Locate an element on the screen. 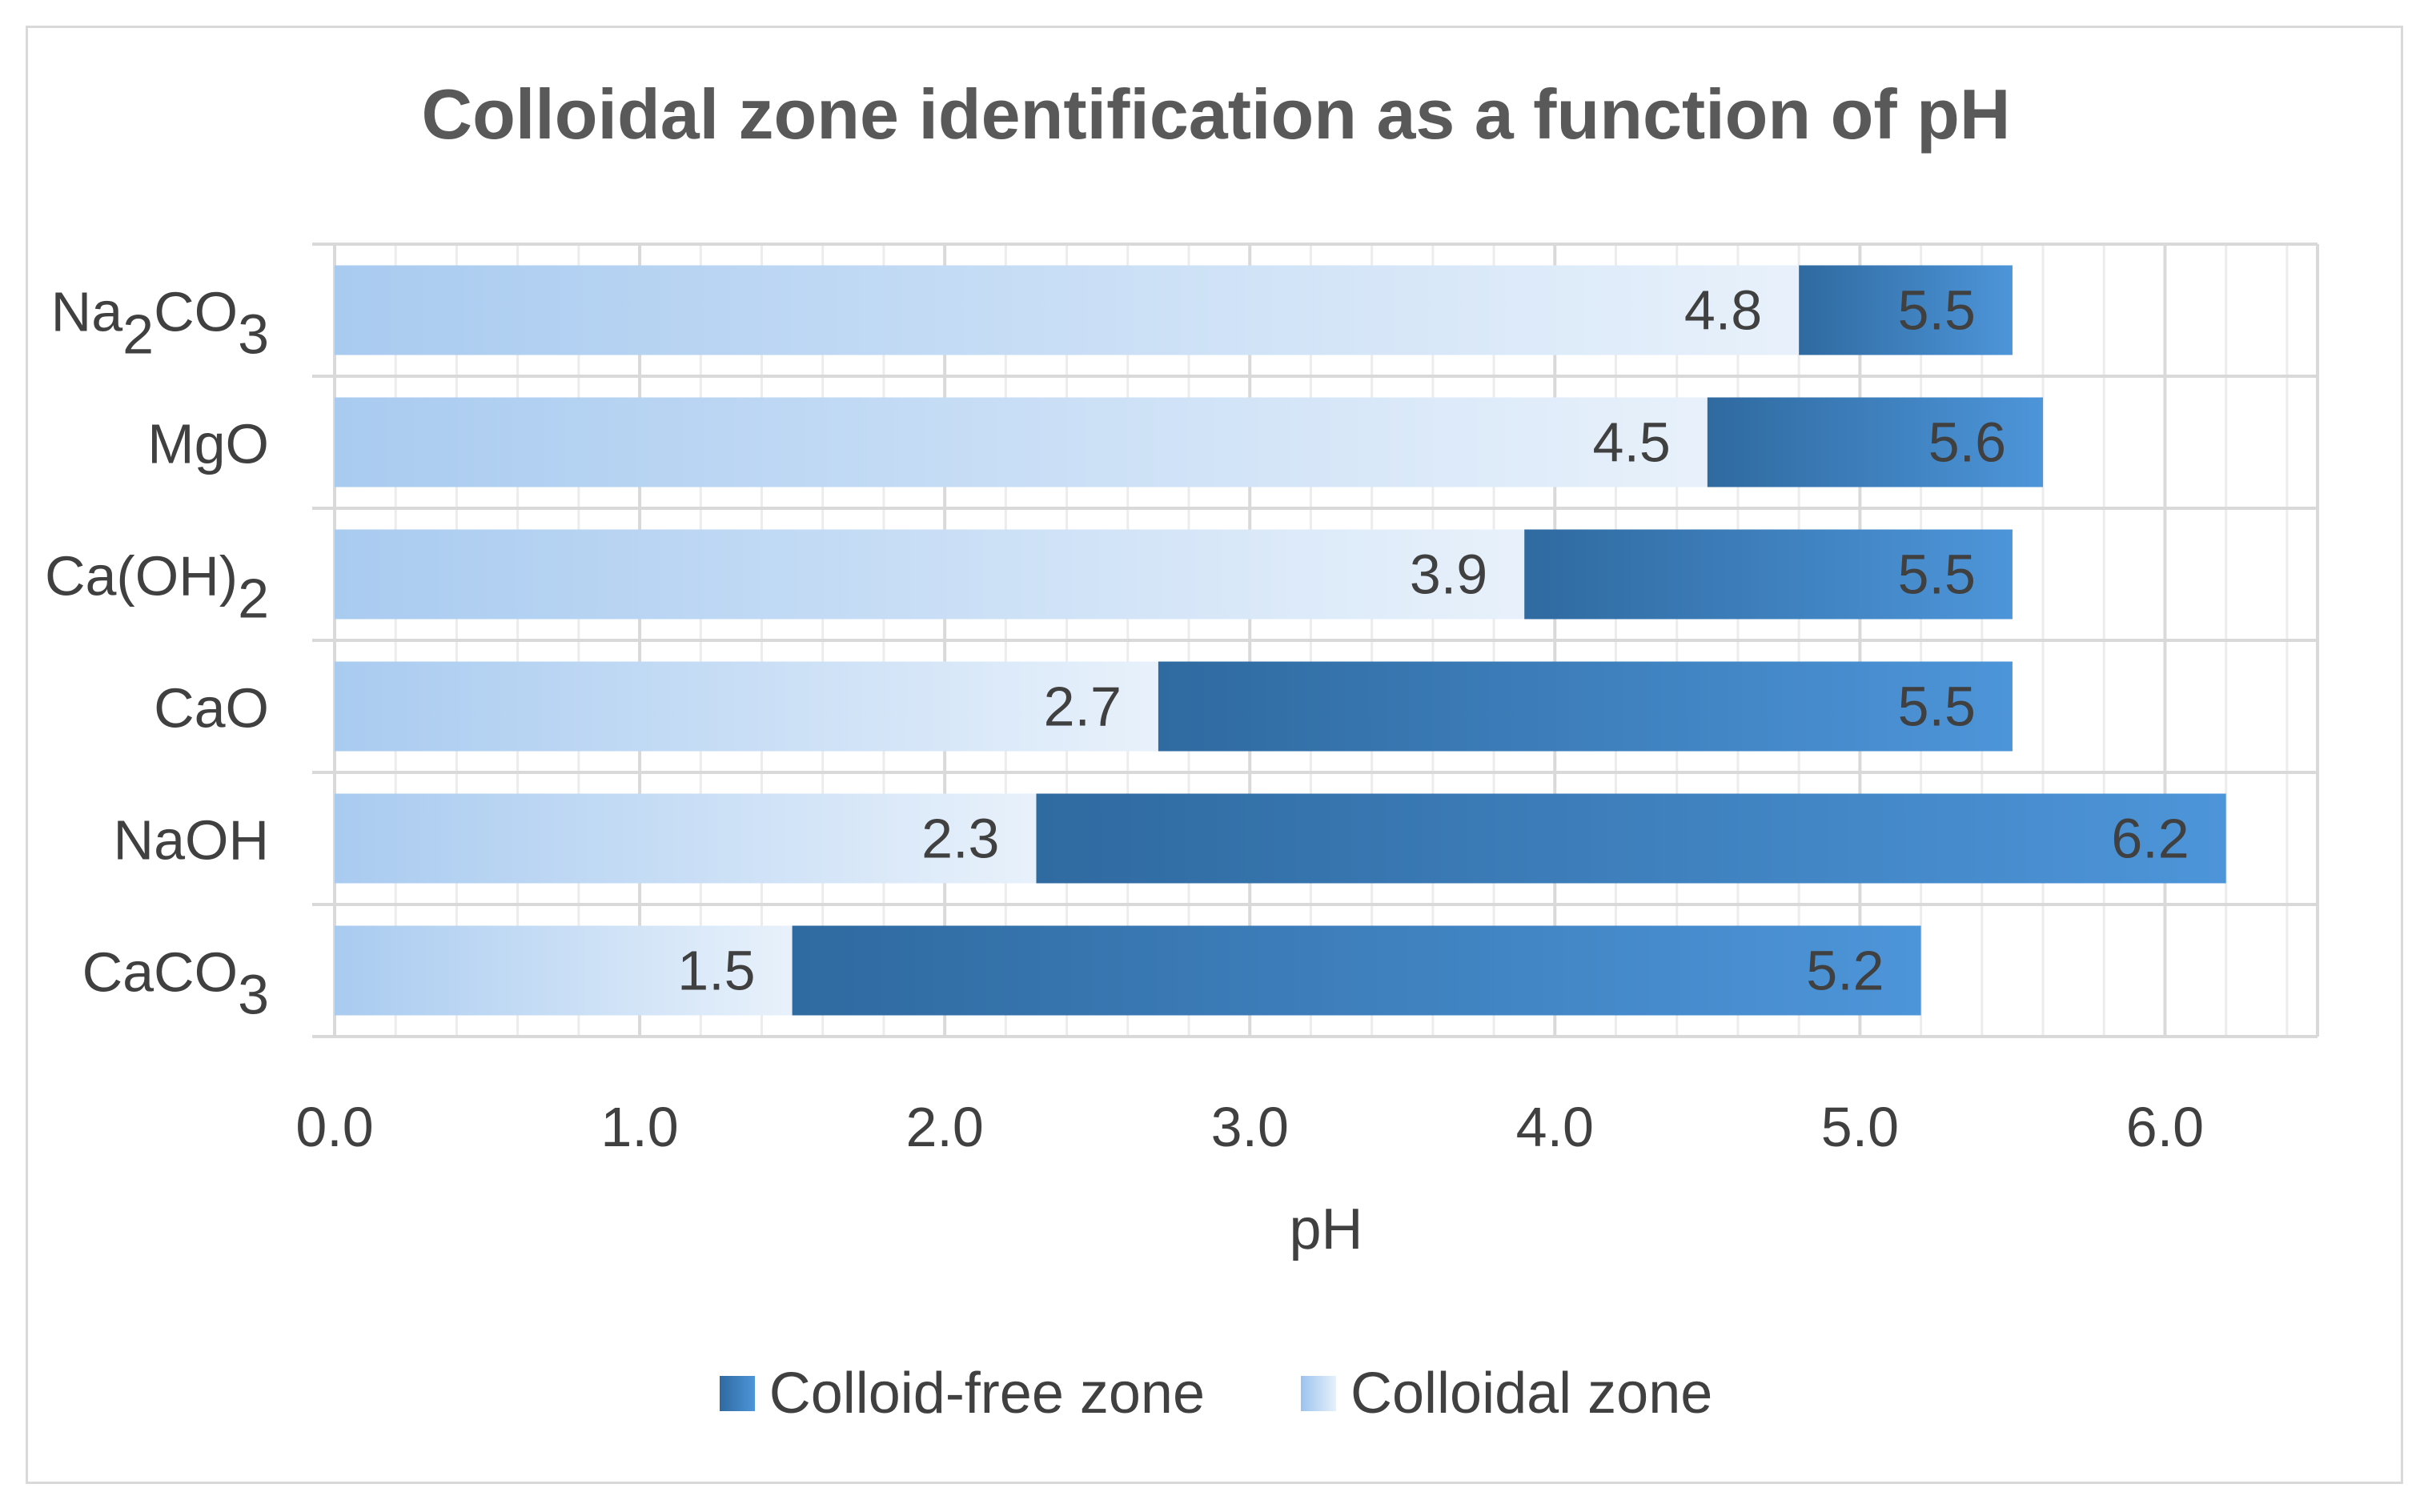  category-label: Ca(OH)2 is located at coordinates (157, 588).